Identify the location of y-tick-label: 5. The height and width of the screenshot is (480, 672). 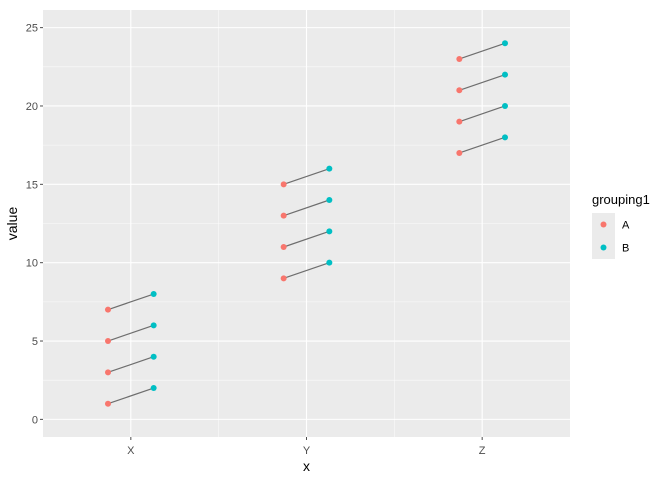
(35, 342).